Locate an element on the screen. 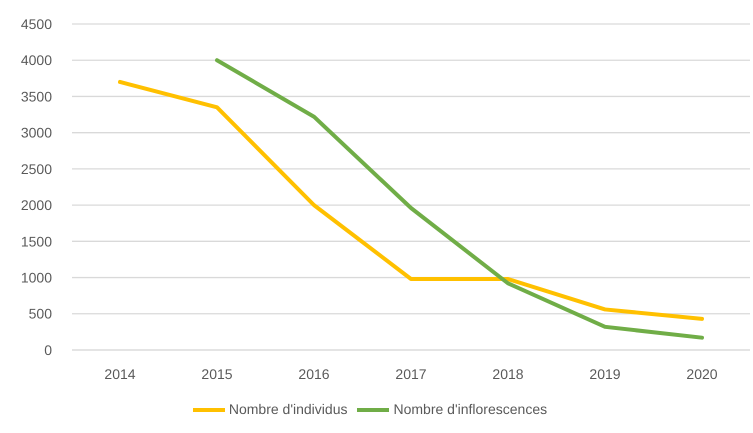 Image resolution: width=753 pixels, height=433 pixels. x-tick-label: 2017 is located at coordinates (411, 374).